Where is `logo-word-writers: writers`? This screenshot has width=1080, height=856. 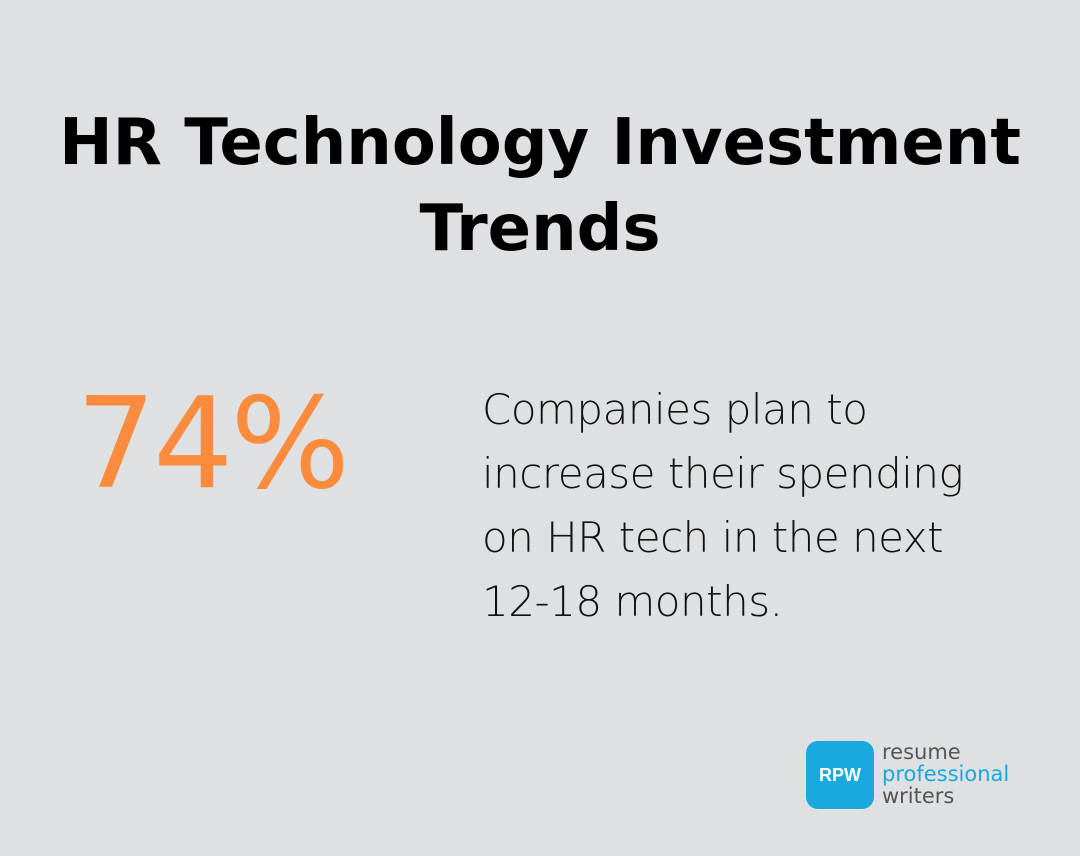
logo-word-writers: writers is located at coordinates (918, 796).